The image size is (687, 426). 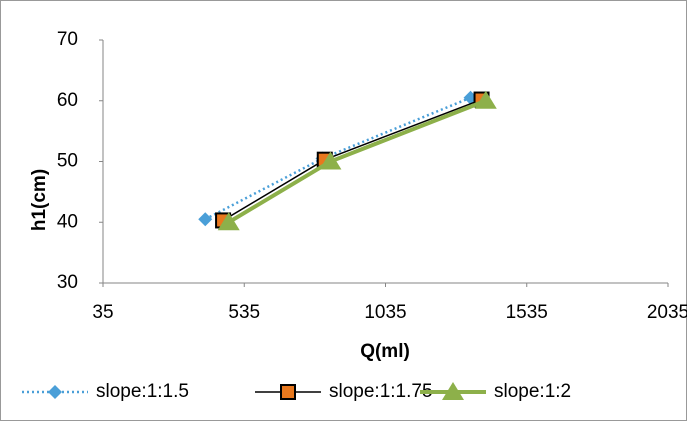 I want to click on y-axis-title: h1(cm), so click(x=39, y=200).